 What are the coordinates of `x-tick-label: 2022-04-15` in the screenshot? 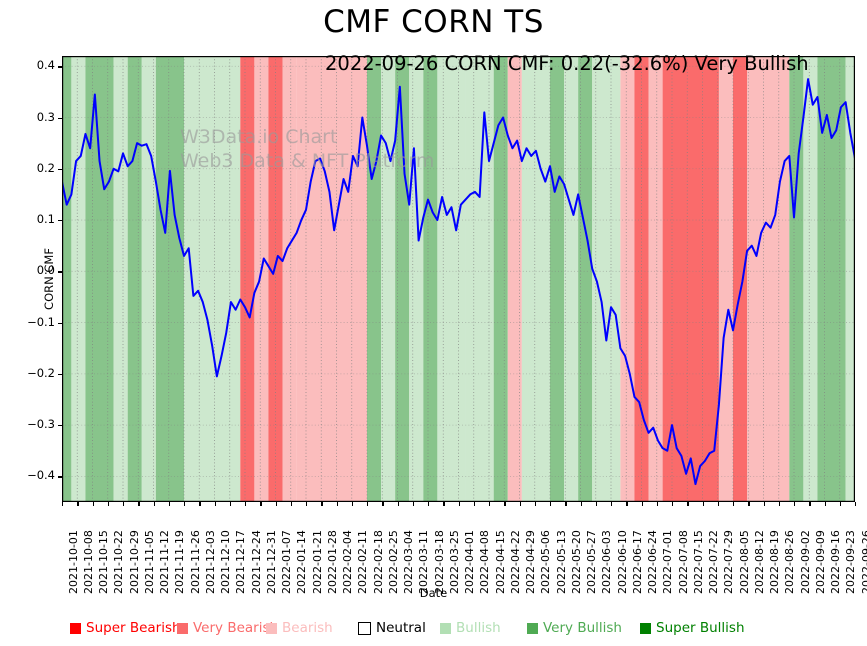 It's located at (500, 562).